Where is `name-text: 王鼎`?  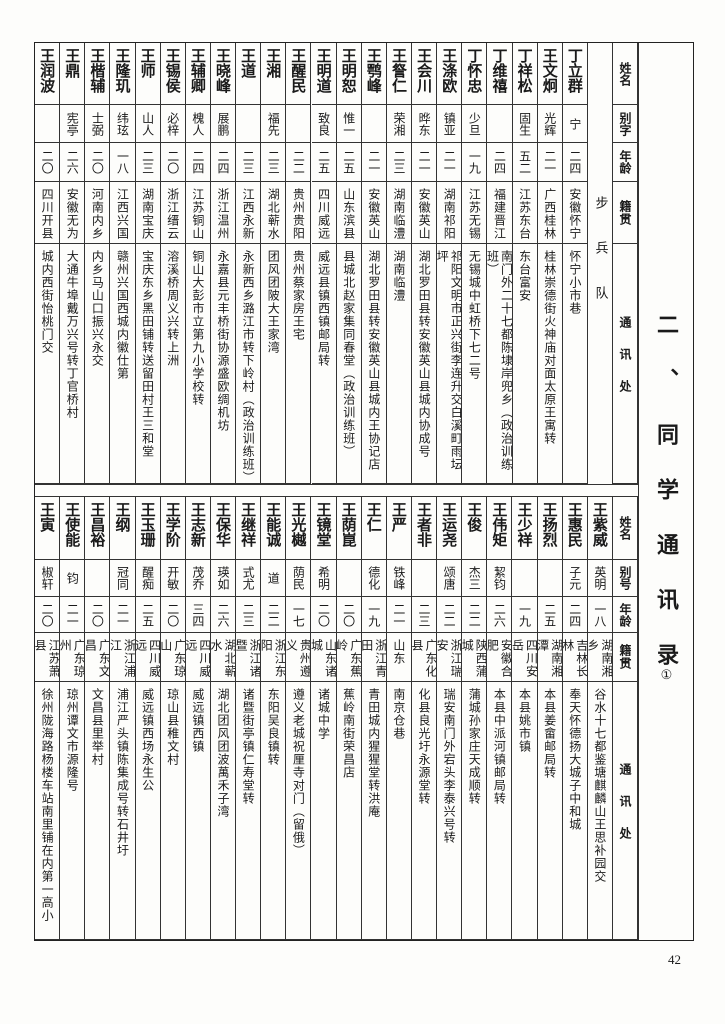 name-text: 王鼎 is located at coordinates (72, 63).